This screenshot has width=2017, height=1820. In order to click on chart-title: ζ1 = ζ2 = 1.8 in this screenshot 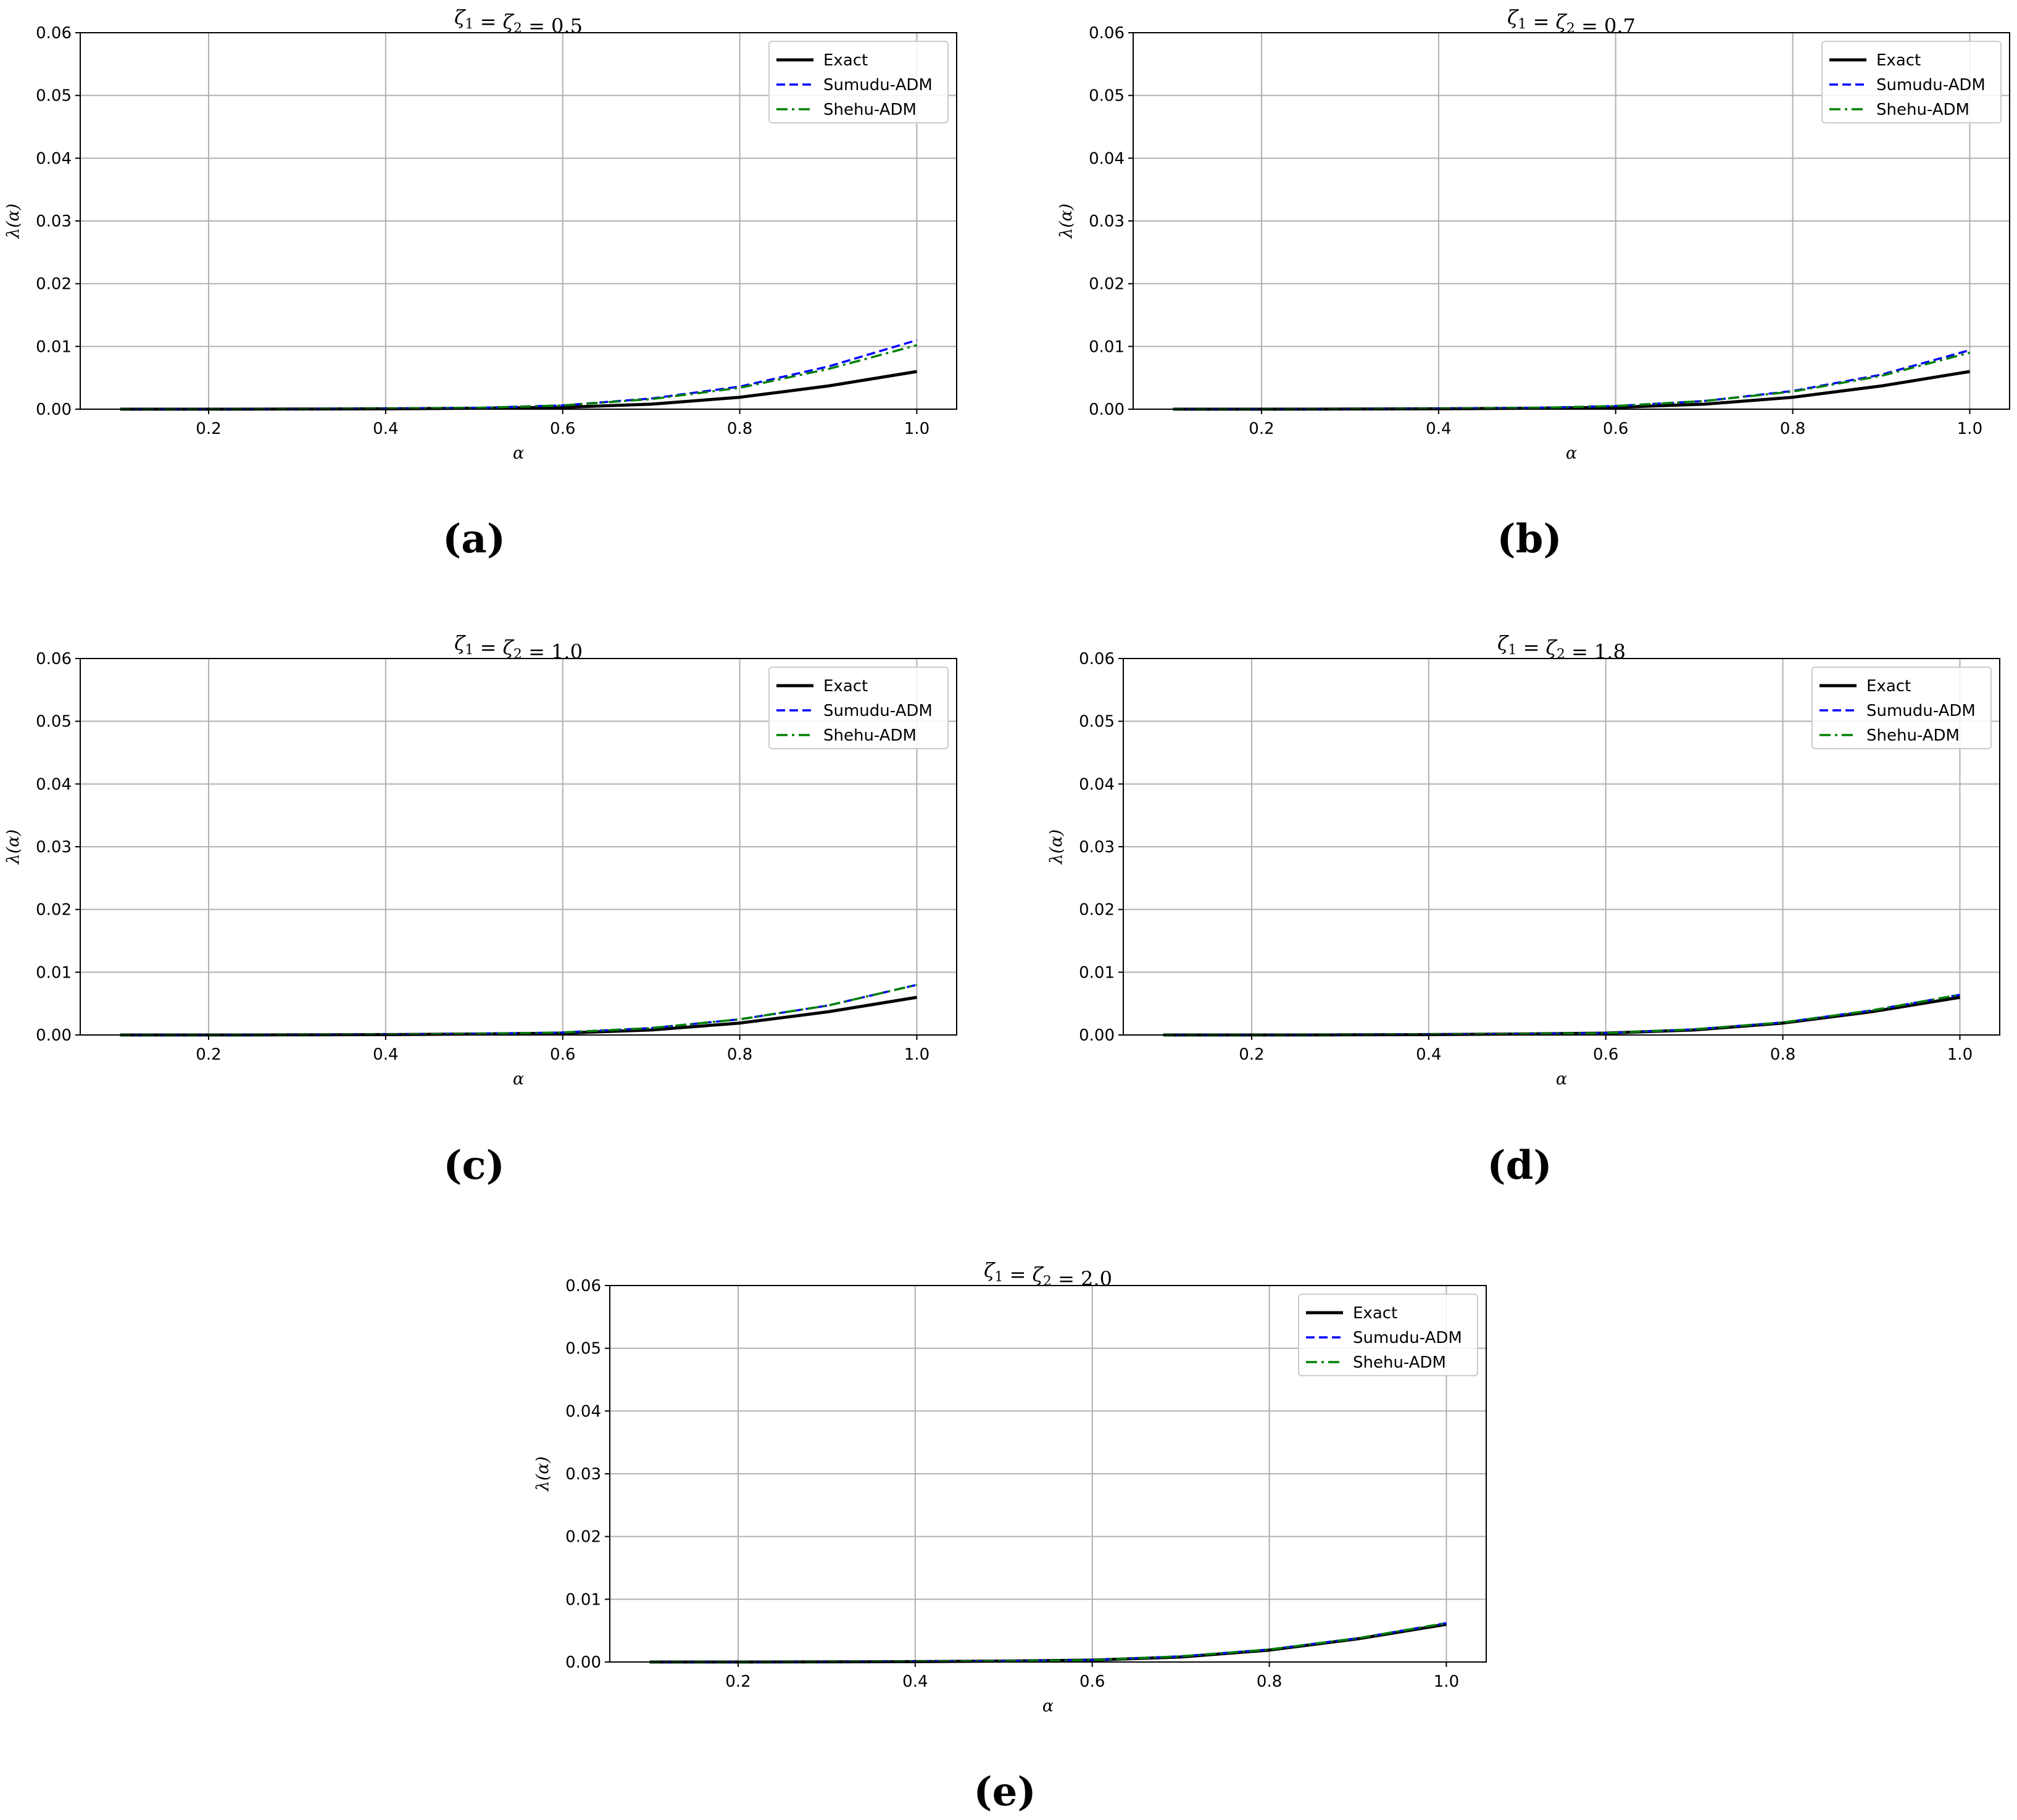, I will do `click(1561, 647)`.